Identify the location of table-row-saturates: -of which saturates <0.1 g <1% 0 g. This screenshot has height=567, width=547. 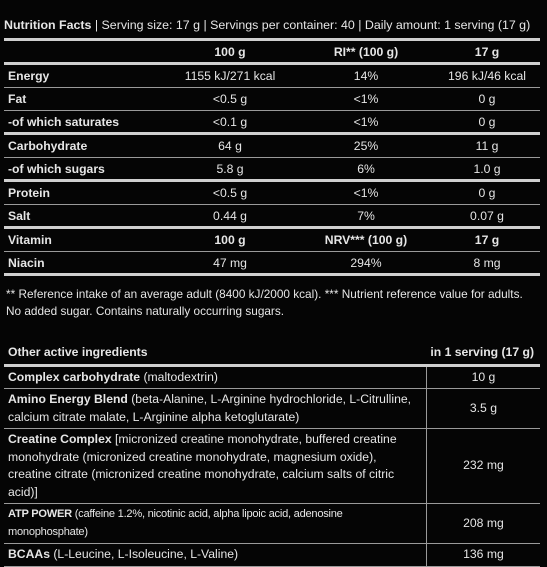
(272, 122).